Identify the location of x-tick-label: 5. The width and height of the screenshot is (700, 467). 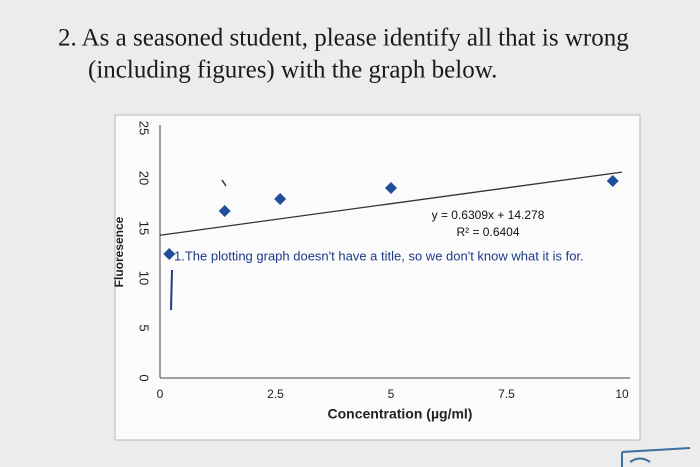
(391, 394).